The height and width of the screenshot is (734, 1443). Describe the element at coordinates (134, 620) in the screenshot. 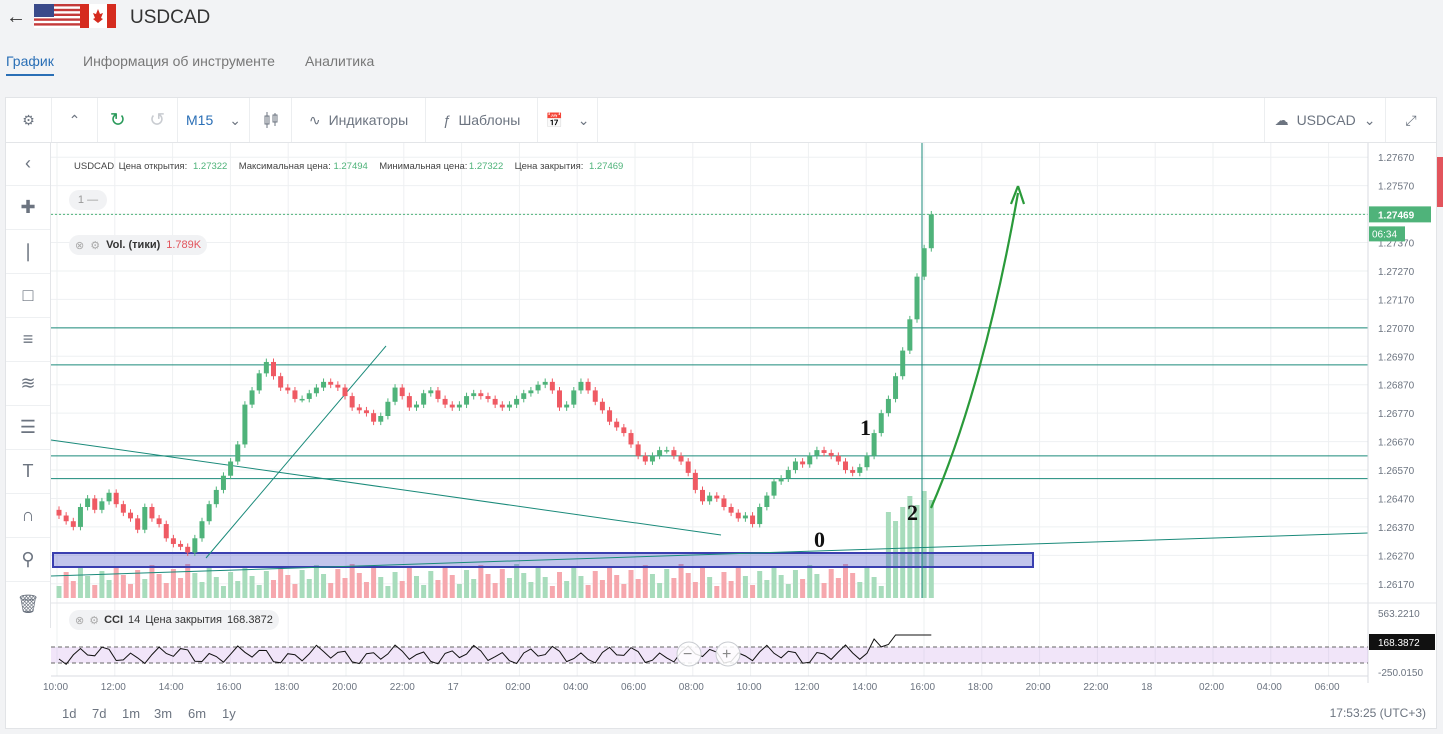

I see `cci-legend-period: 14` at that location.